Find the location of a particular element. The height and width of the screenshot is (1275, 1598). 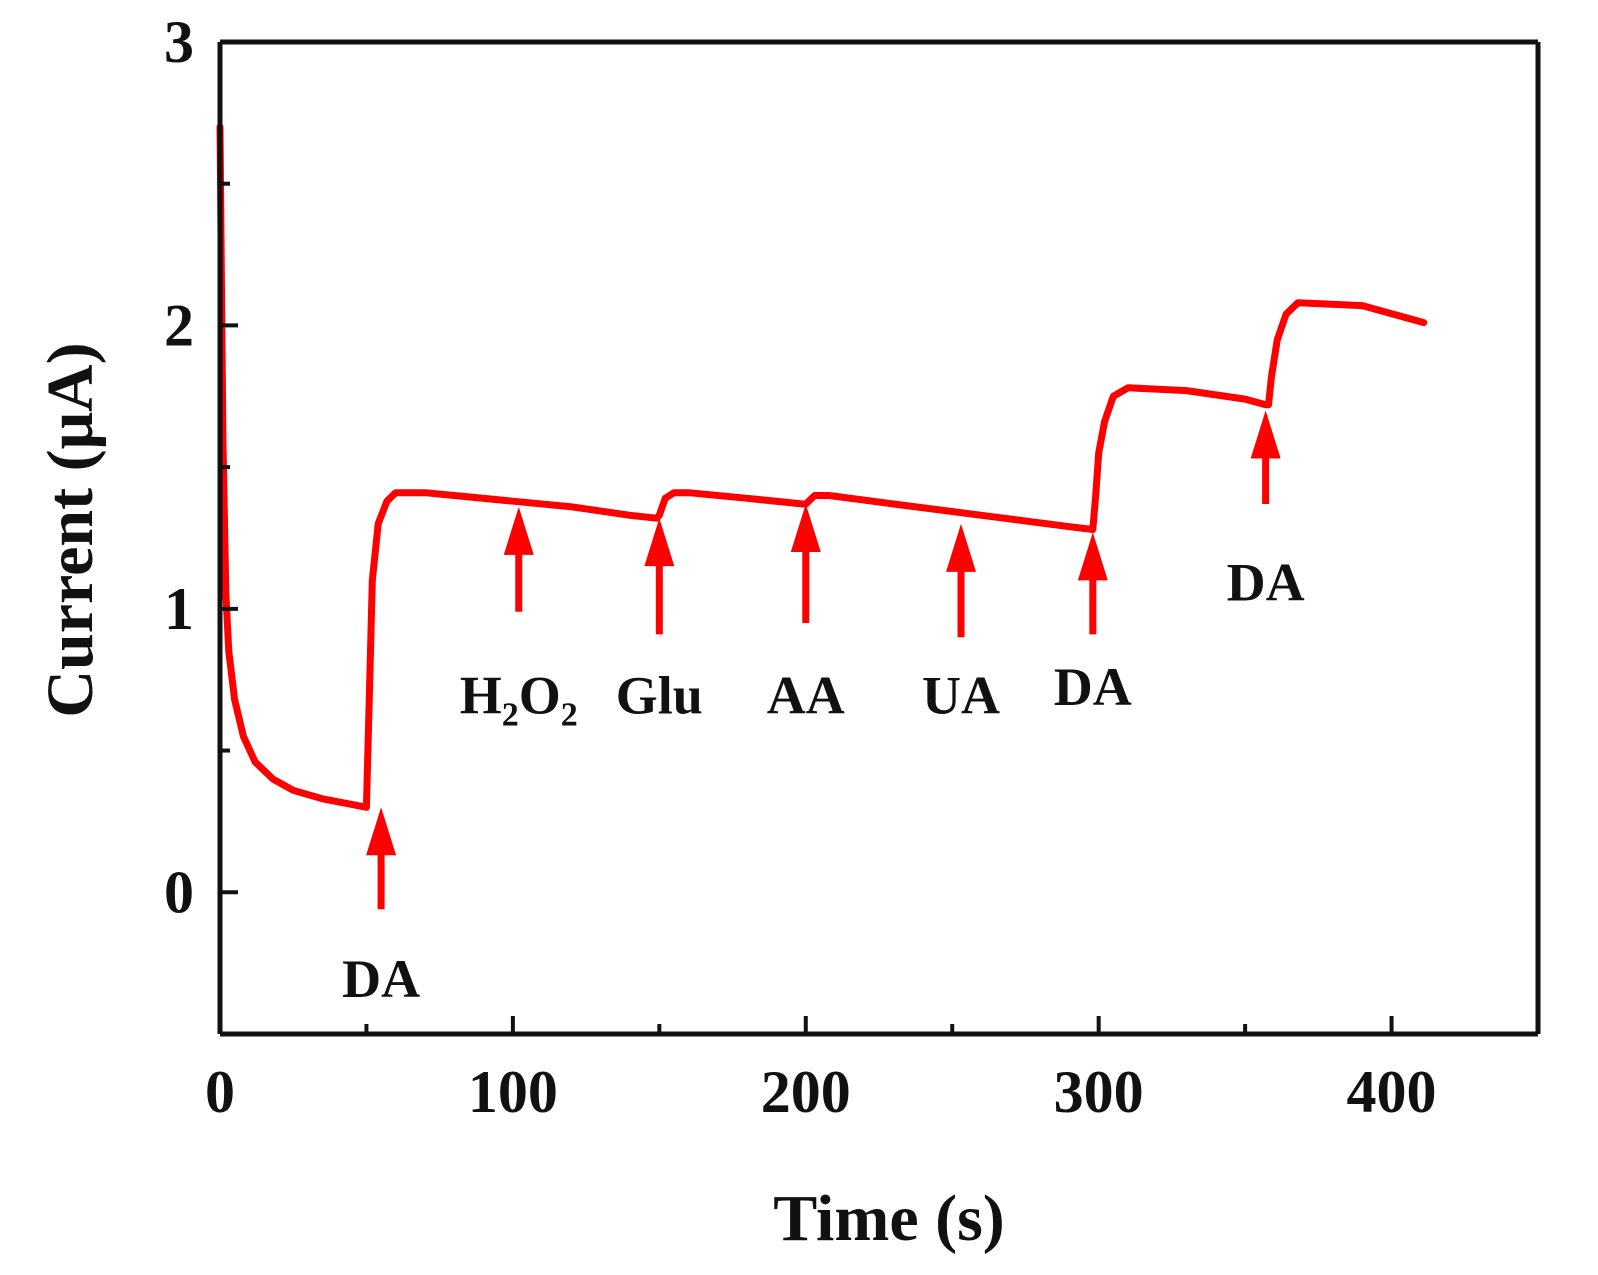

annotation-da-1: DA is located at coordinates (381, 908).